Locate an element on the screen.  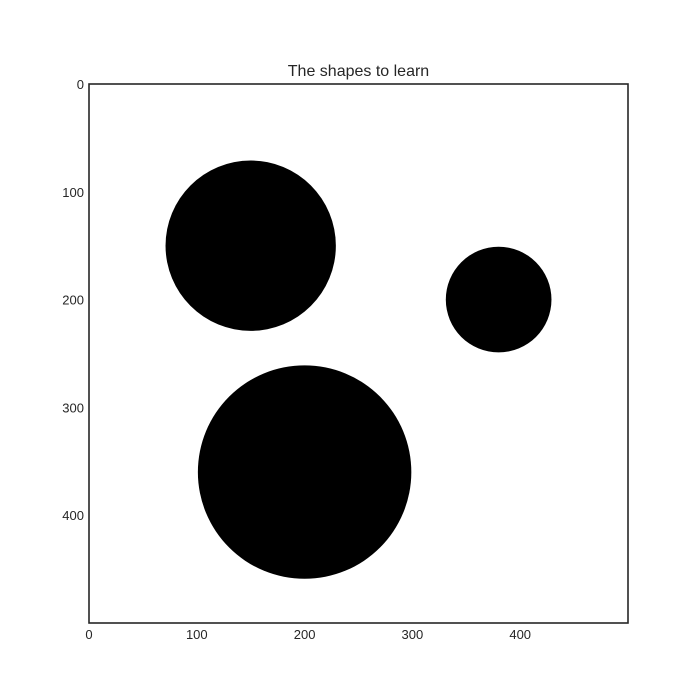
x-tick-label: 400 is located at coordinates (520, 634).